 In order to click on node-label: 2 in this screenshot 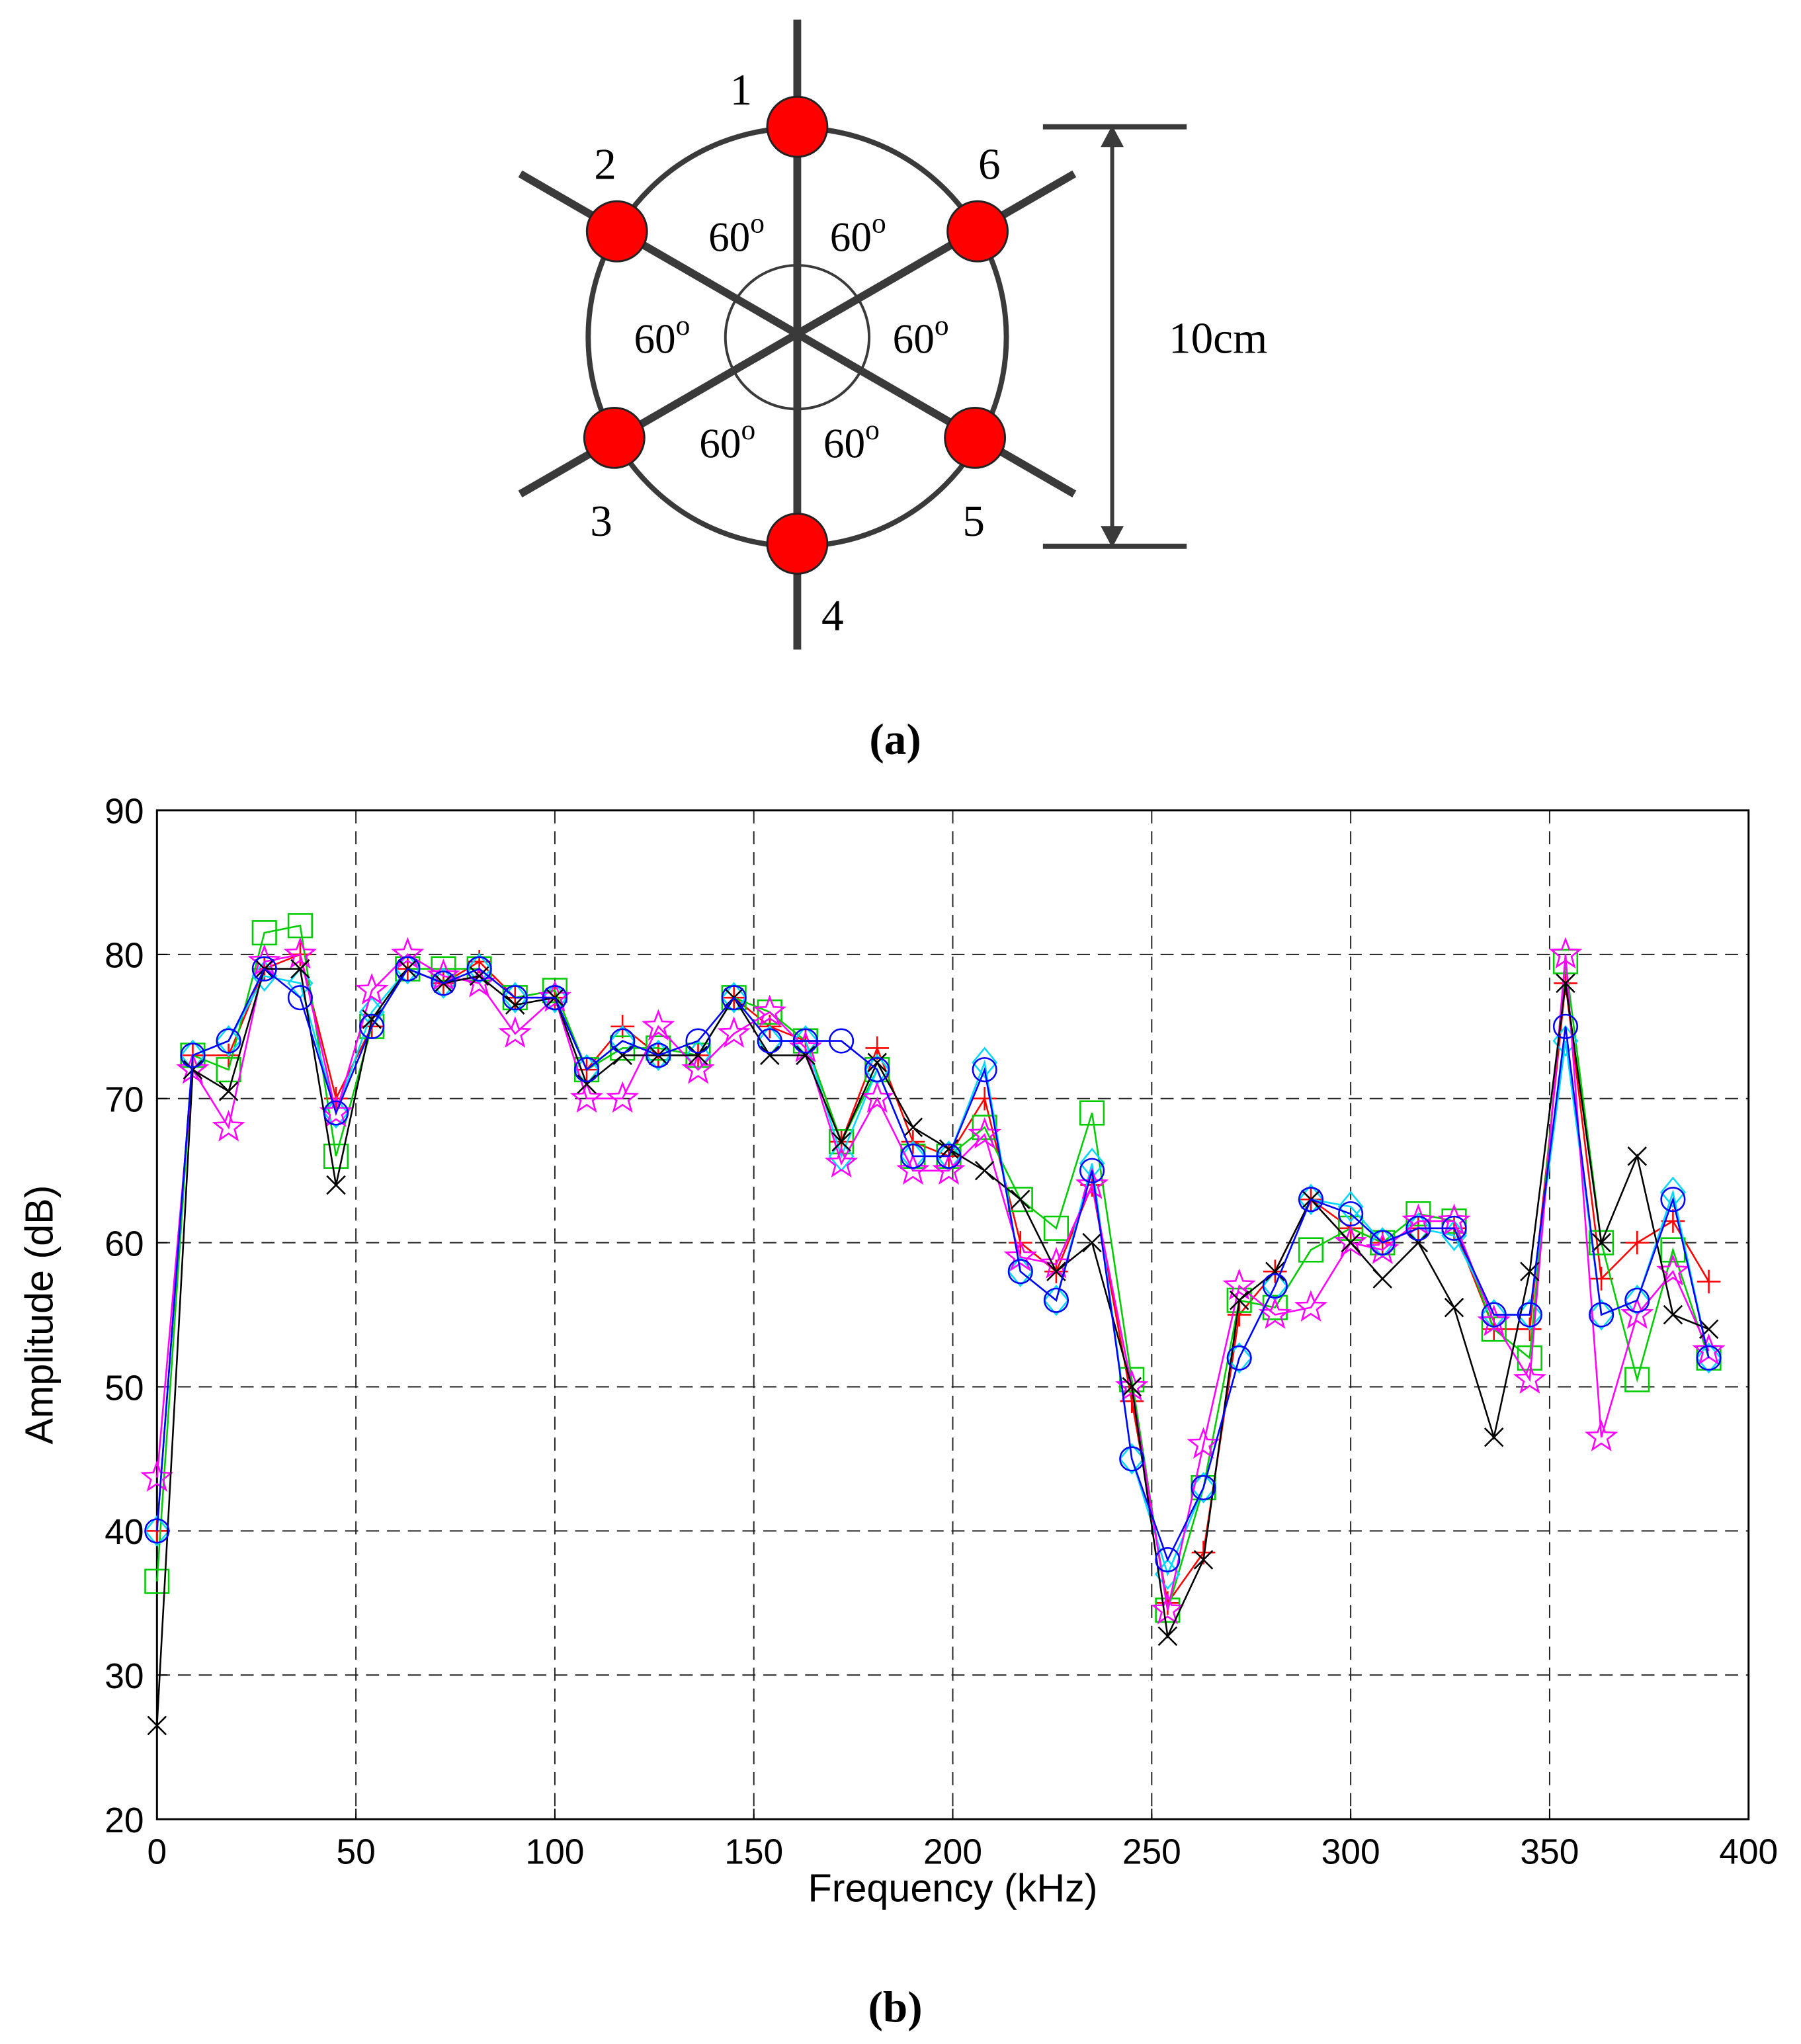, I will do `click(605, 165)`.